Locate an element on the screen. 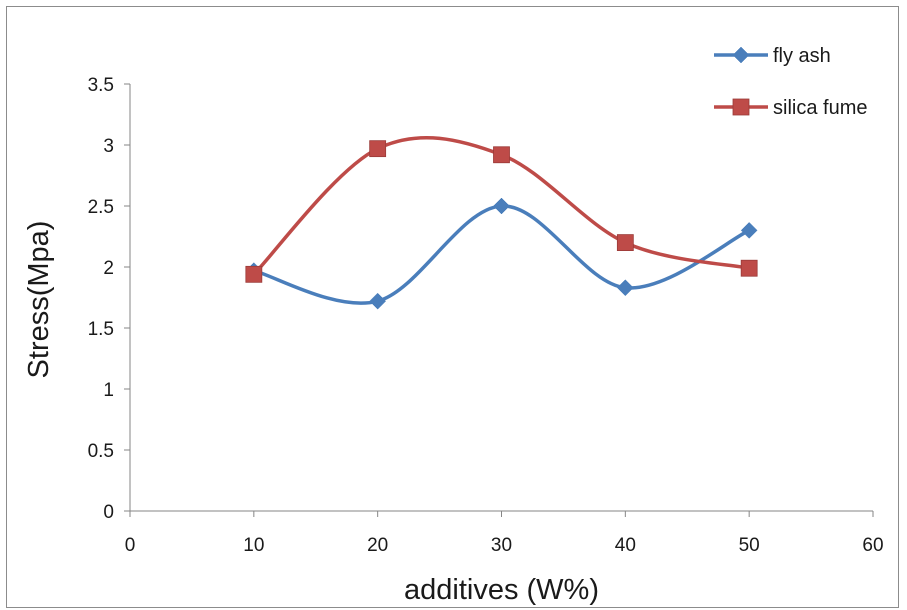 This screenshot has width=907, height=610. x-axis-title: additives (W%) is located at coordinates (501, 590).